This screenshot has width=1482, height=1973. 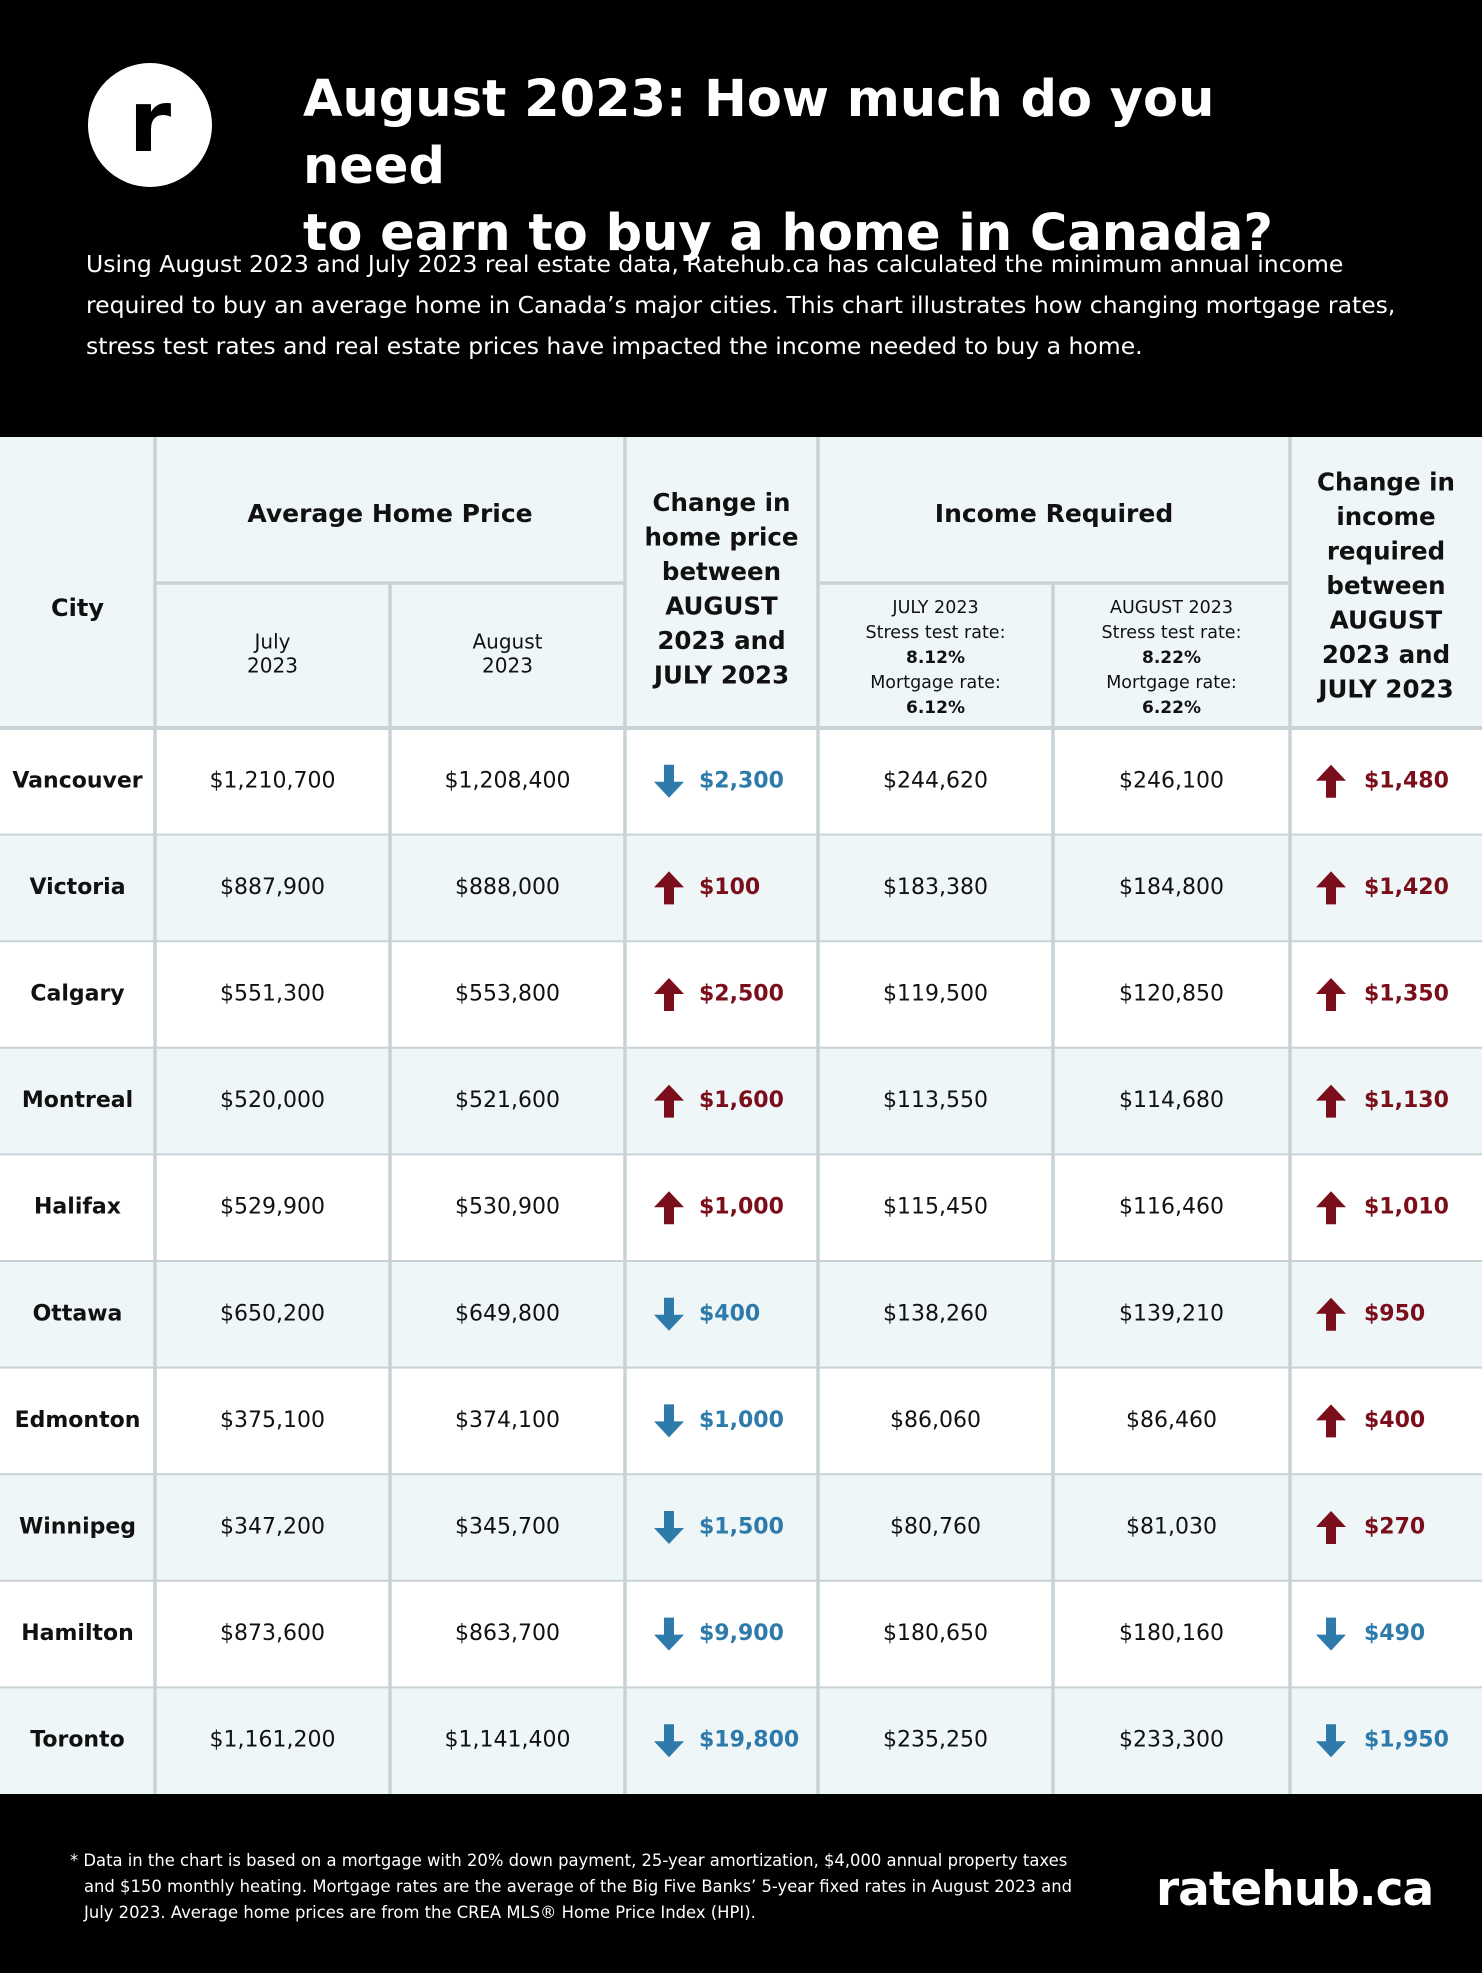 What do you see at coordinates (77, 1527) in the screenshot?
I see `cell-city: Winnipeg` at bounding box center [77, 1527].